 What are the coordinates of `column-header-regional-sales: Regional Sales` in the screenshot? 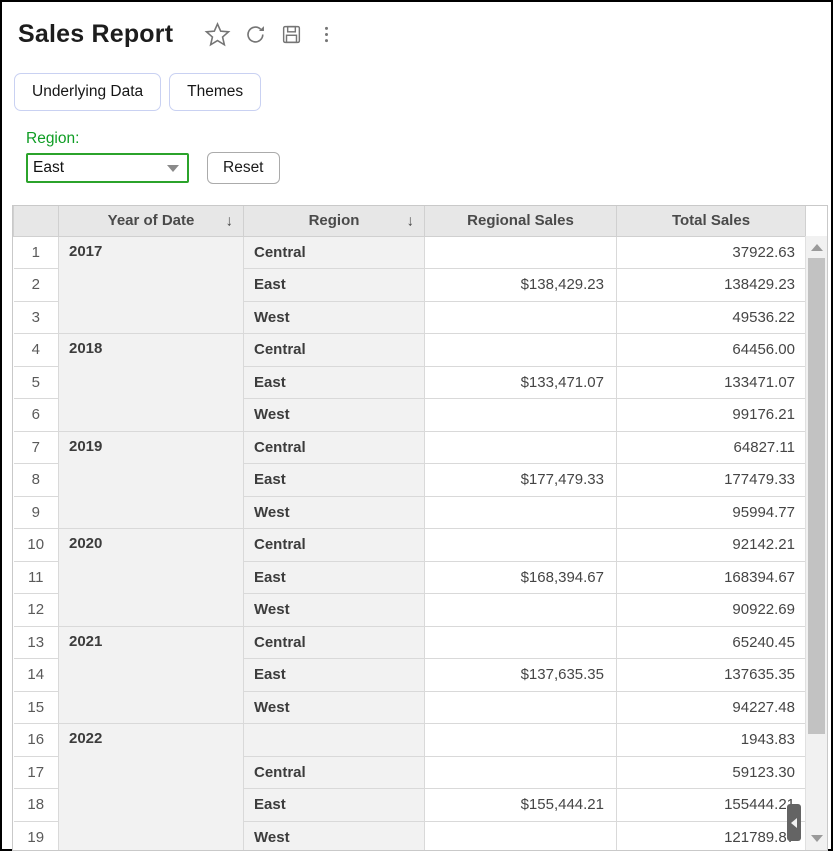 It's located at (520, 221).